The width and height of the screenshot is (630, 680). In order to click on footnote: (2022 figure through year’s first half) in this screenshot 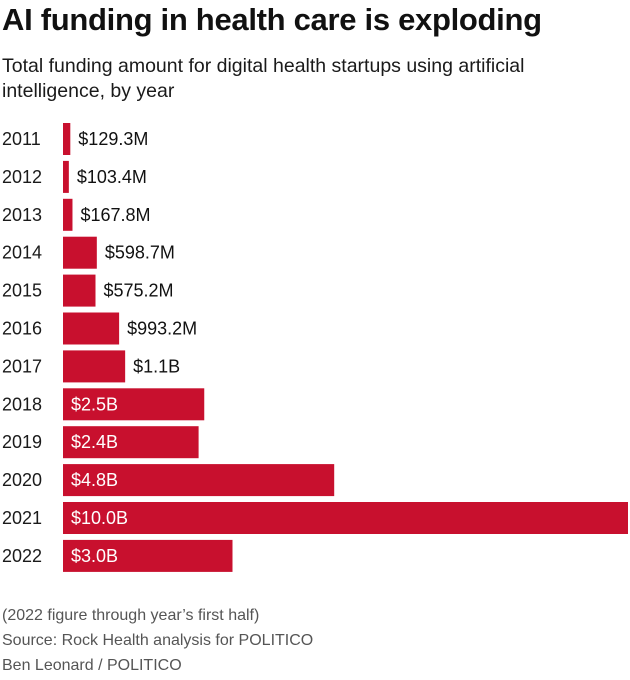, I will do `click(131, 615)`.